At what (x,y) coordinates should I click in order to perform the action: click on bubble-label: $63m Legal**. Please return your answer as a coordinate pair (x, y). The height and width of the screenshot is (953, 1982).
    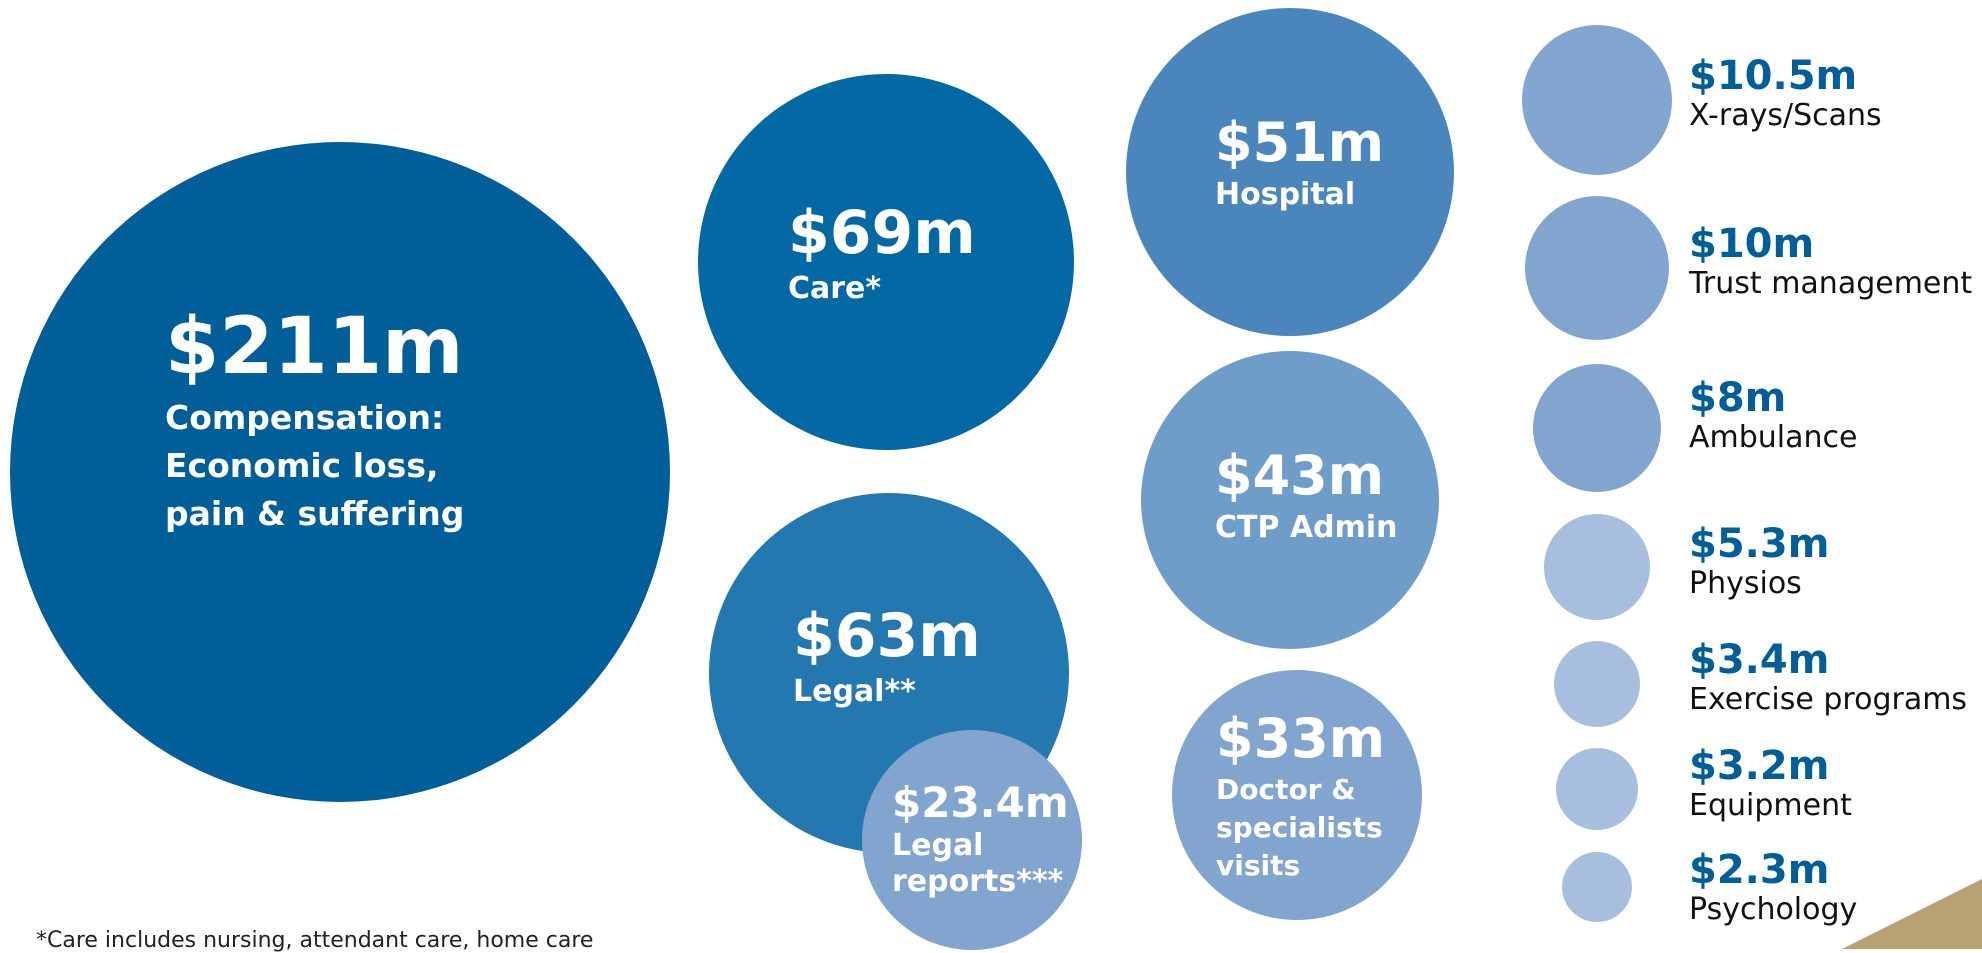
    Looking at the image, I should click on (887, 656).